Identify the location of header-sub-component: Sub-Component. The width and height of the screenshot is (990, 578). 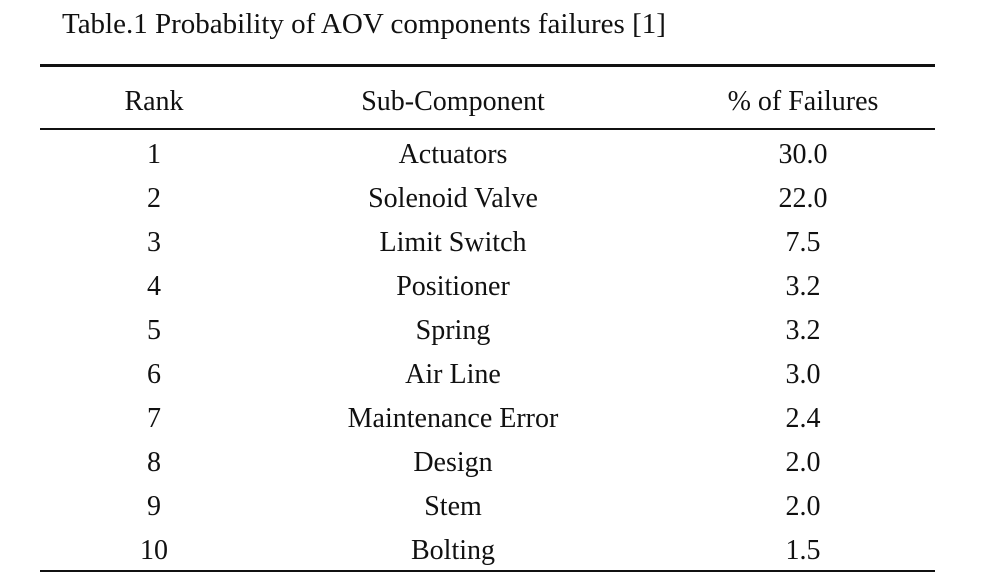
(453, 101).